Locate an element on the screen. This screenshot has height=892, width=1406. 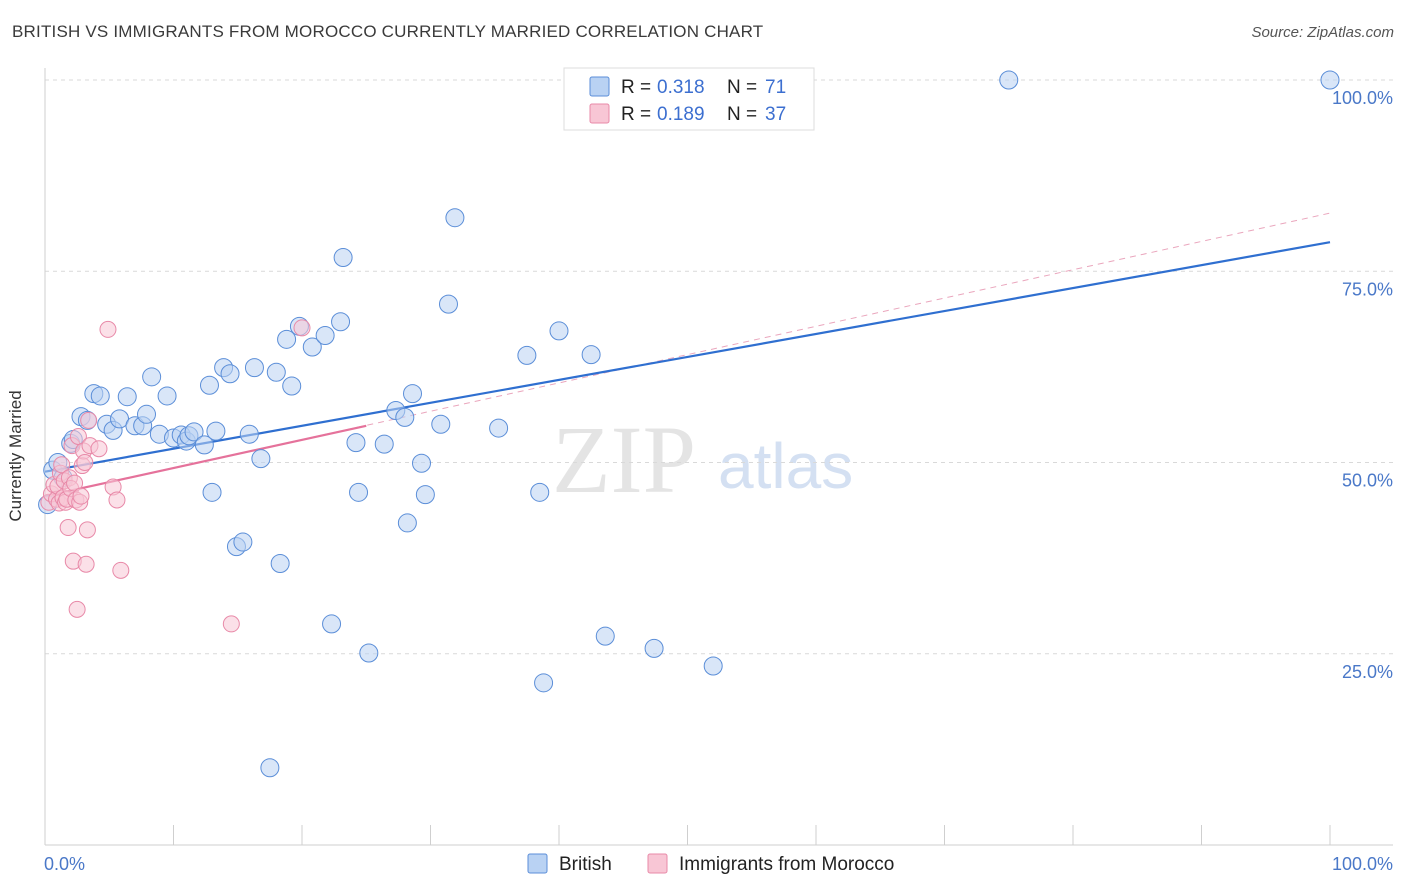
legend-swatch-british is located at coordinates (537, 863).